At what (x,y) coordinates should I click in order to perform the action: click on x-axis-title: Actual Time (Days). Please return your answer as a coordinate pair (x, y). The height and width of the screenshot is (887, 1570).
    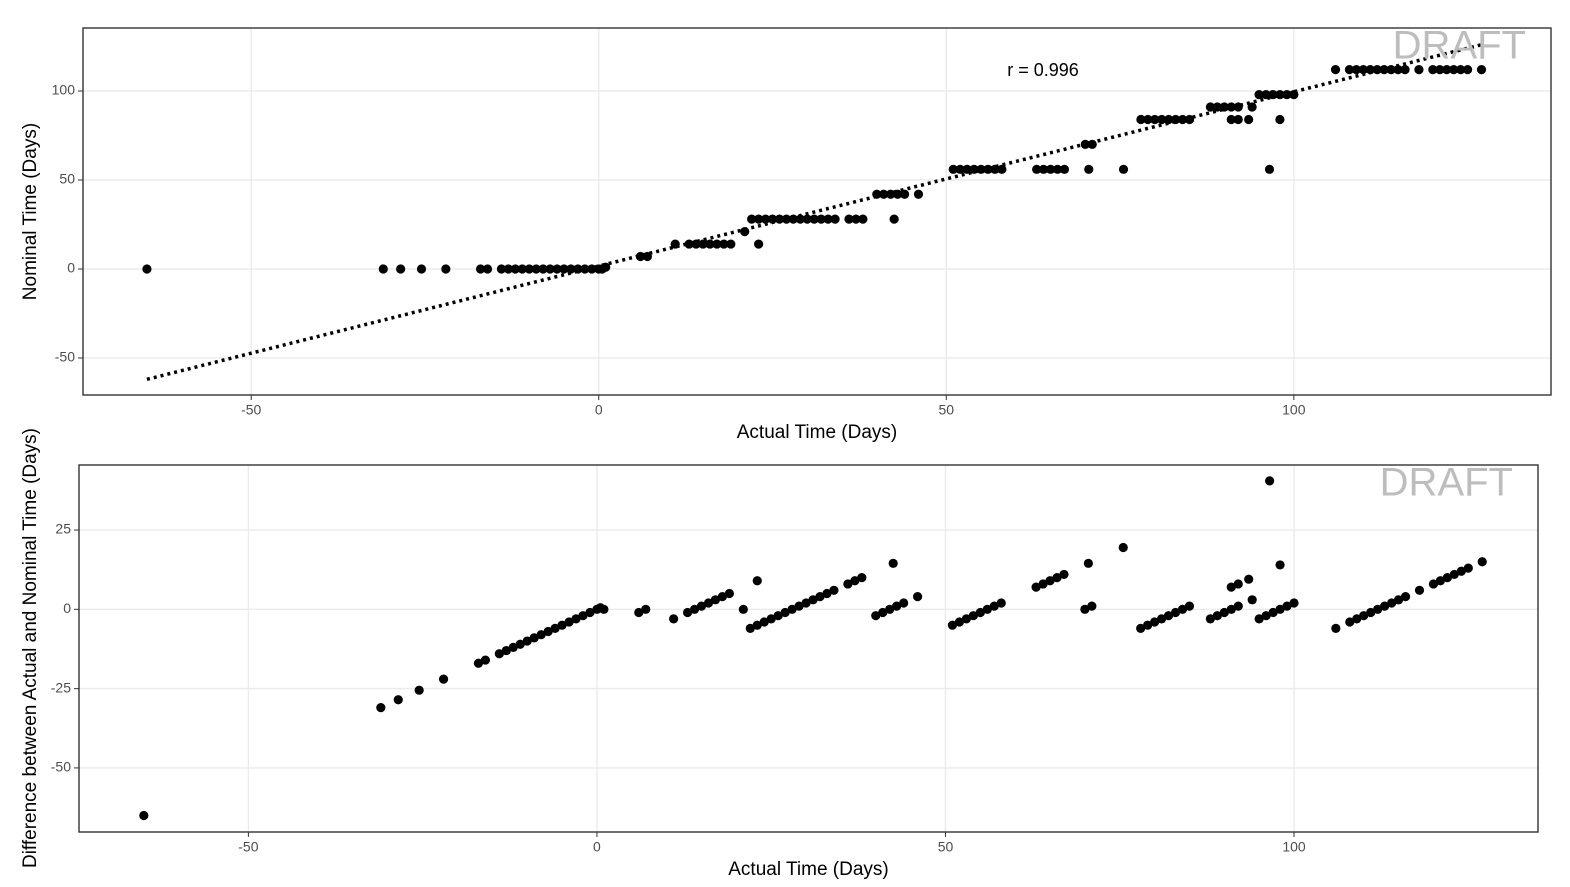
    Looking at the image, I should click on (808, 869).